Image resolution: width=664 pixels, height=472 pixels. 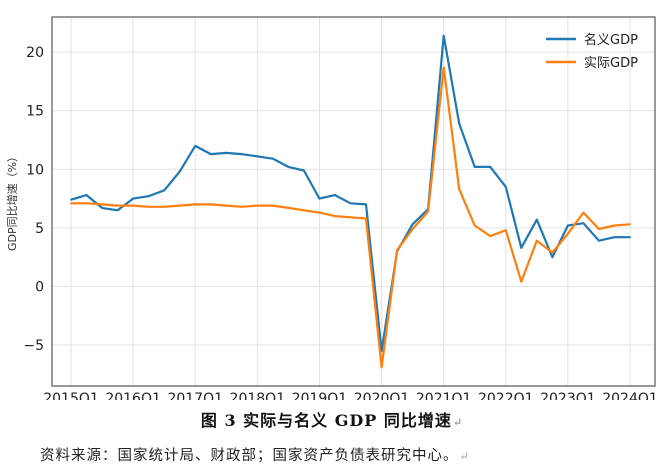 What do you see at coordinates (71, 395) in the screenshot?
I see `x-tick-label: 2015Q1` at bounding box center [71, 395].